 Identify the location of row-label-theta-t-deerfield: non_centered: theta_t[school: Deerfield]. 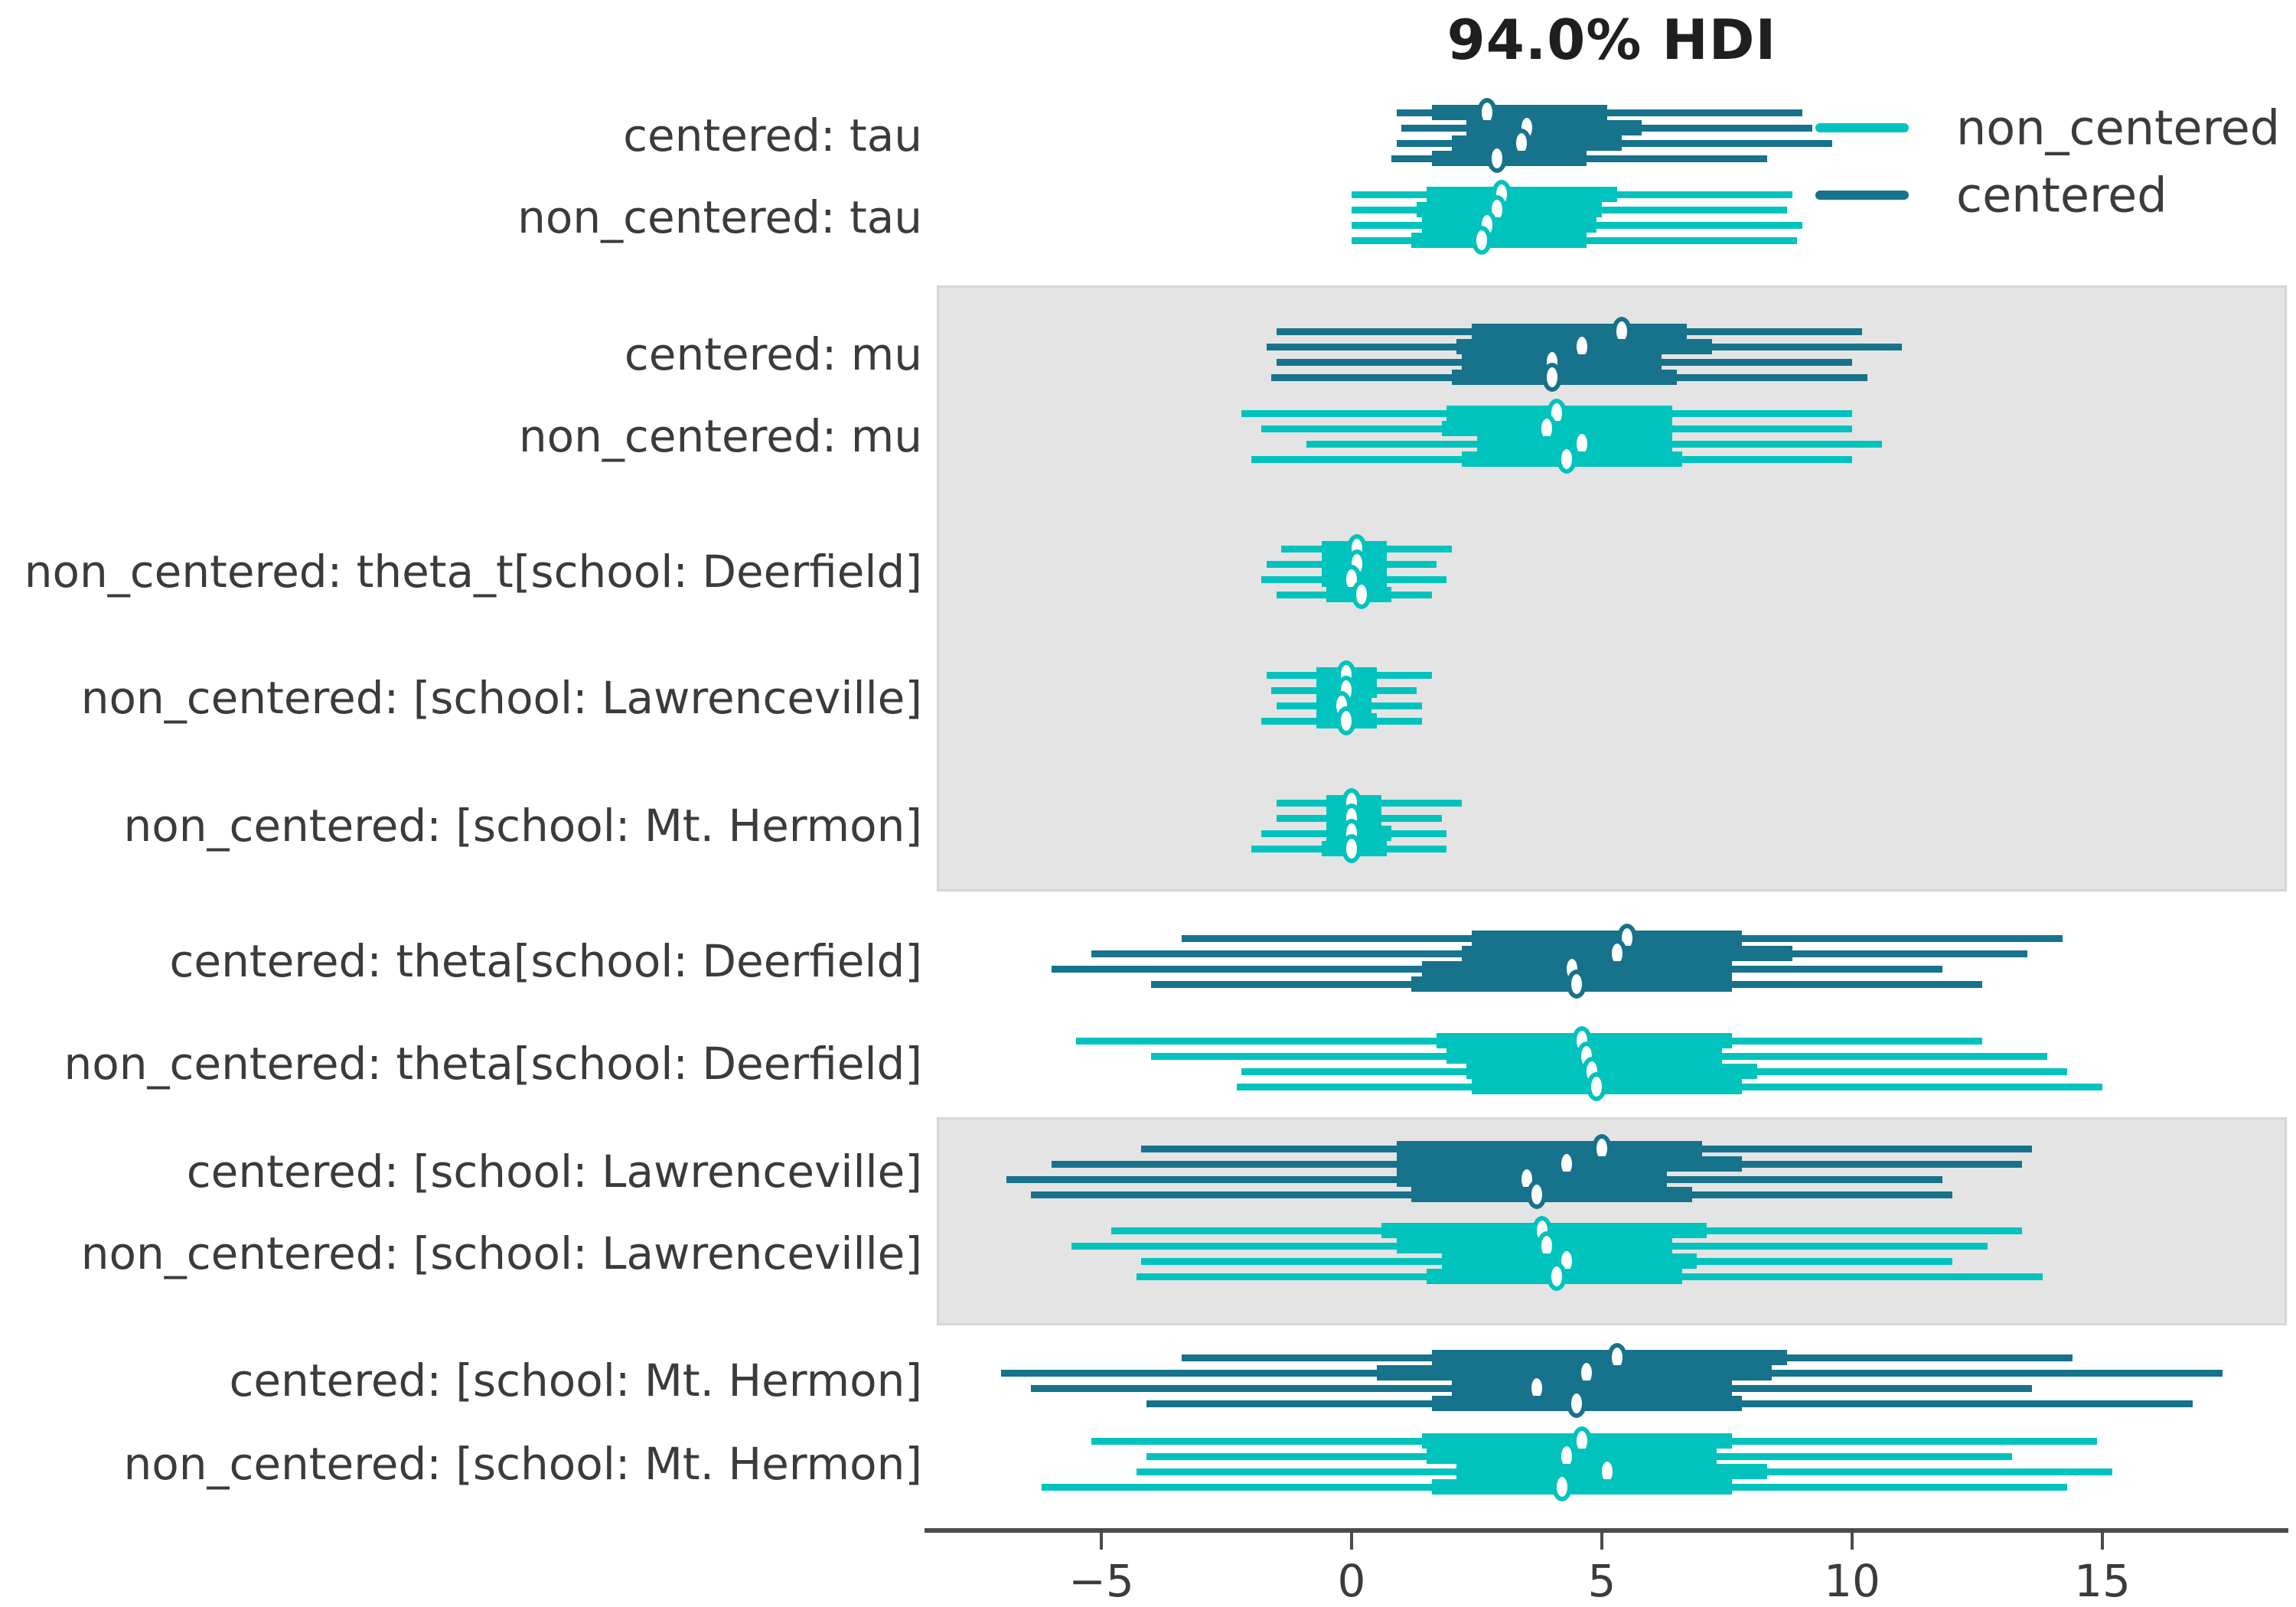
(473, 572).